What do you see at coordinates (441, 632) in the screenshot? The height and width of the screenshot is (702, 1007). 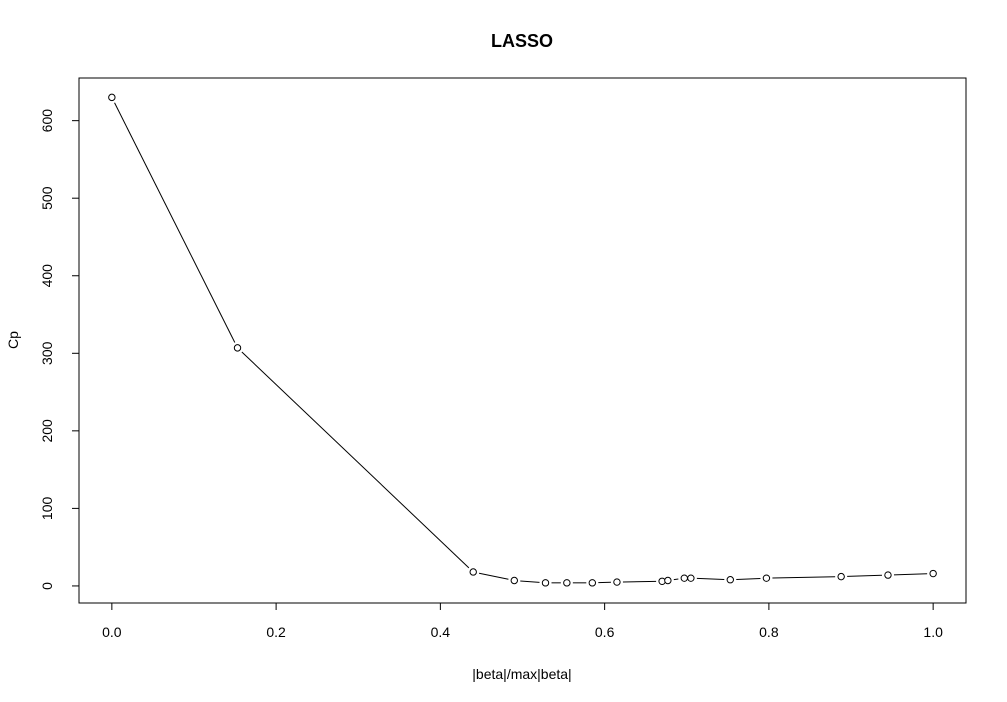 I see `x-tick-label: 0.4` at bounding box center [441, 632].